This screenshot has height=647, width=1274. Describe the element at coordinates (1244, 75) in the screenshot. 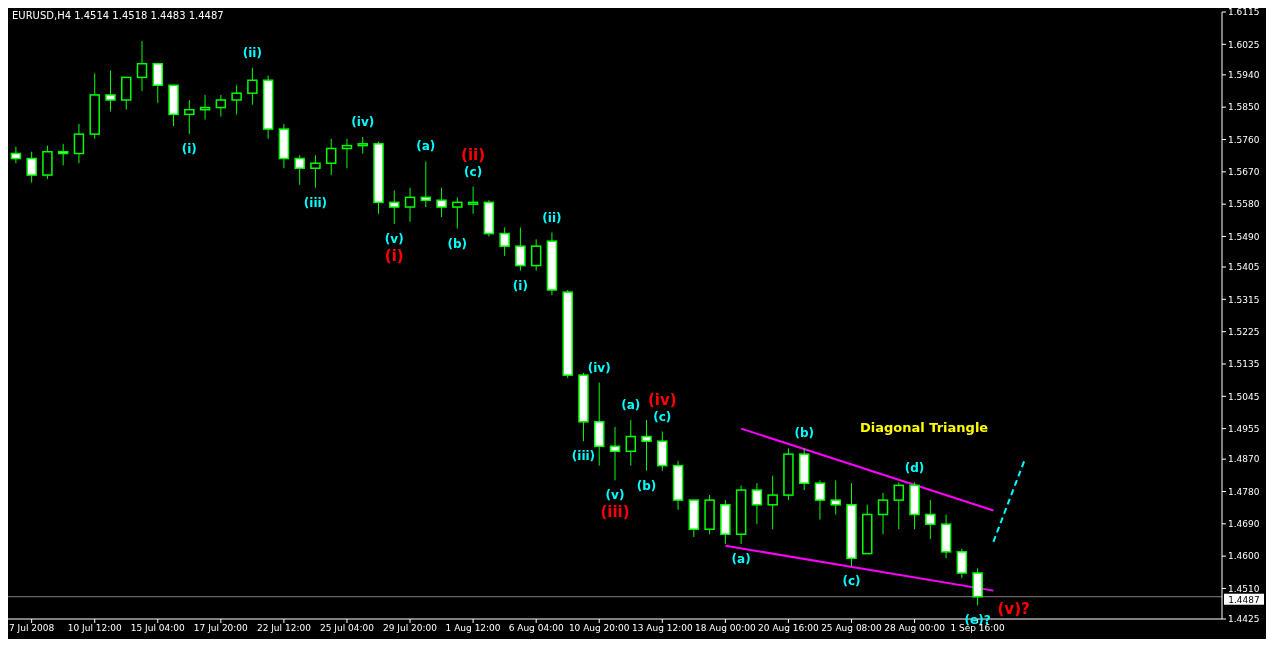

I see `y-tick-label: 1.5940` at that location.